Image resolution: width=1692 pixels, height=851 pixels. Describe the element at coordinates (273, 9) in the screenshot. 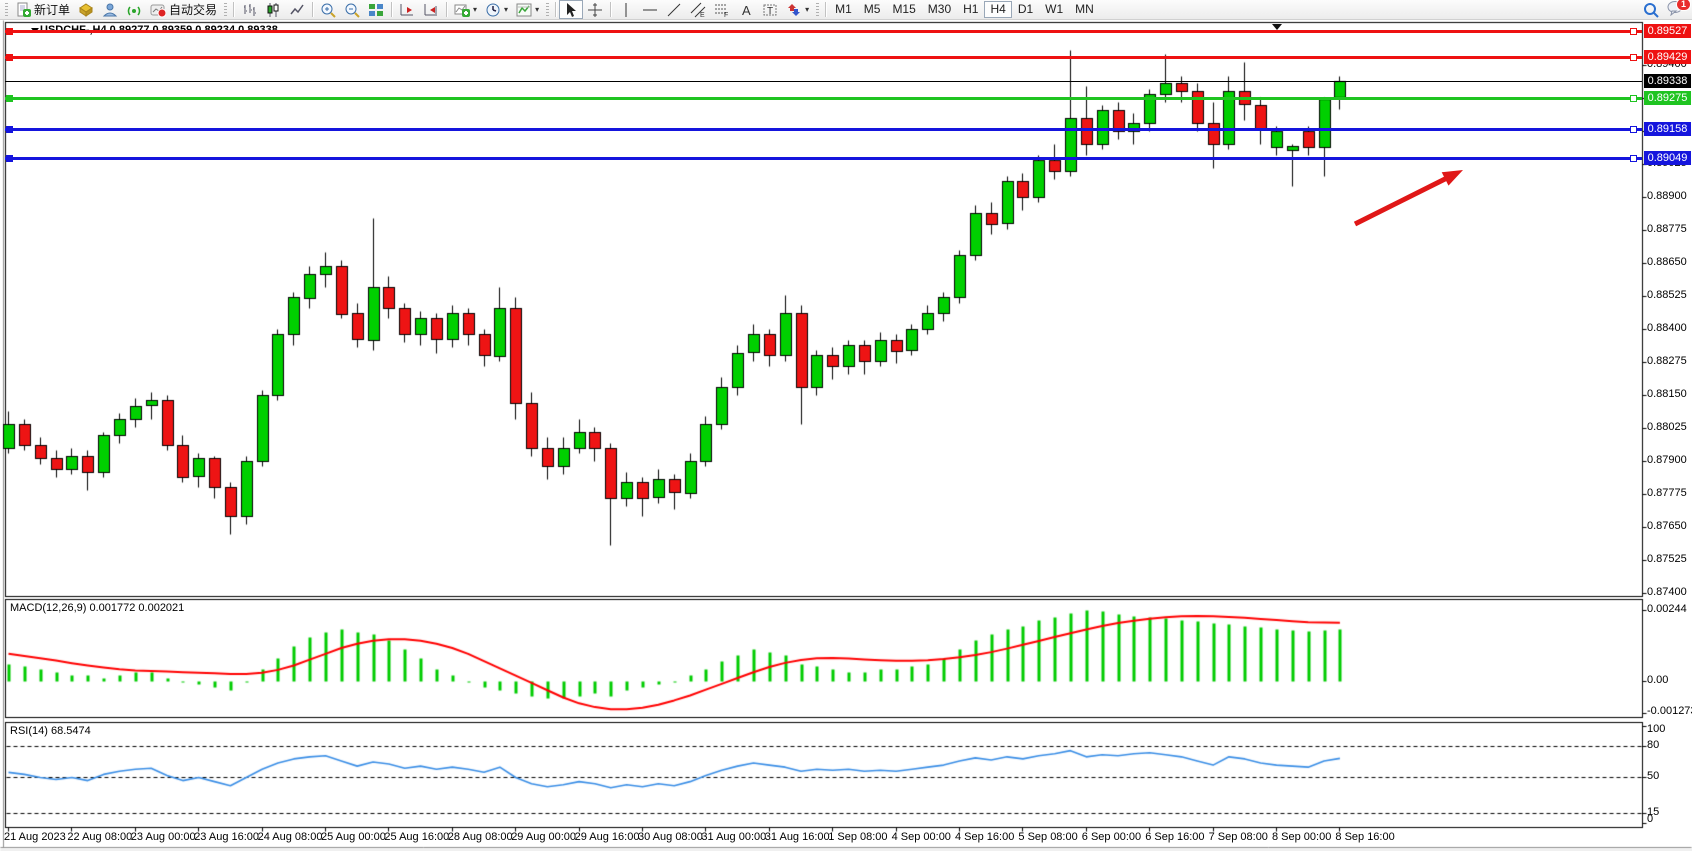

I see `candlestick-mode-button` at that location.